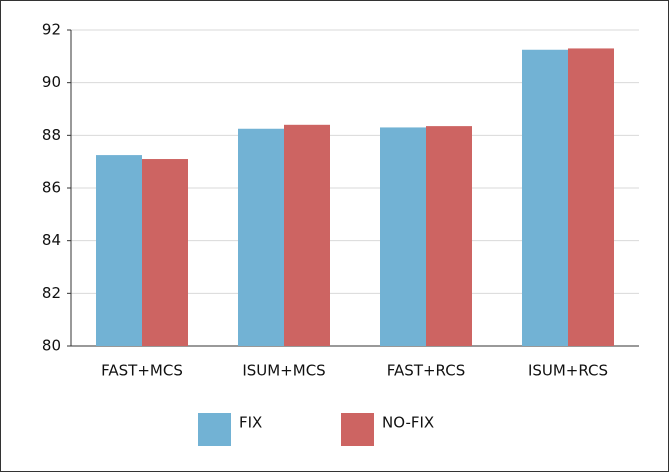 The width and height of the screenshot is (669, 472). I want to click on legend-label: NO-FIX, so click(408, 423).